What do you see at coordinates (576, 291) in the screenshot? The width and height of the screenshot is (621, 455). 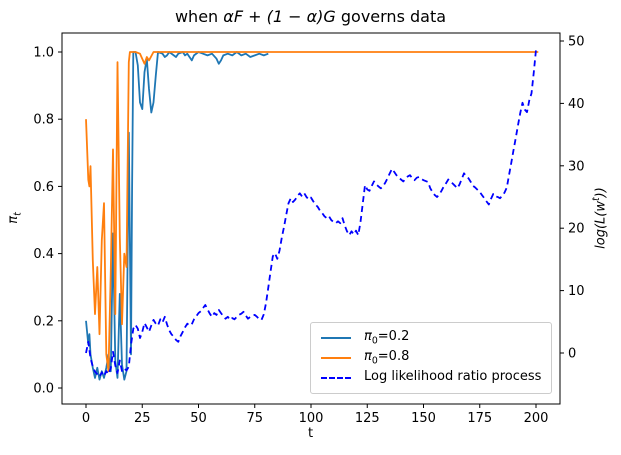 I see `y-right-tick-label: 10` at bounding box center [576, 291].